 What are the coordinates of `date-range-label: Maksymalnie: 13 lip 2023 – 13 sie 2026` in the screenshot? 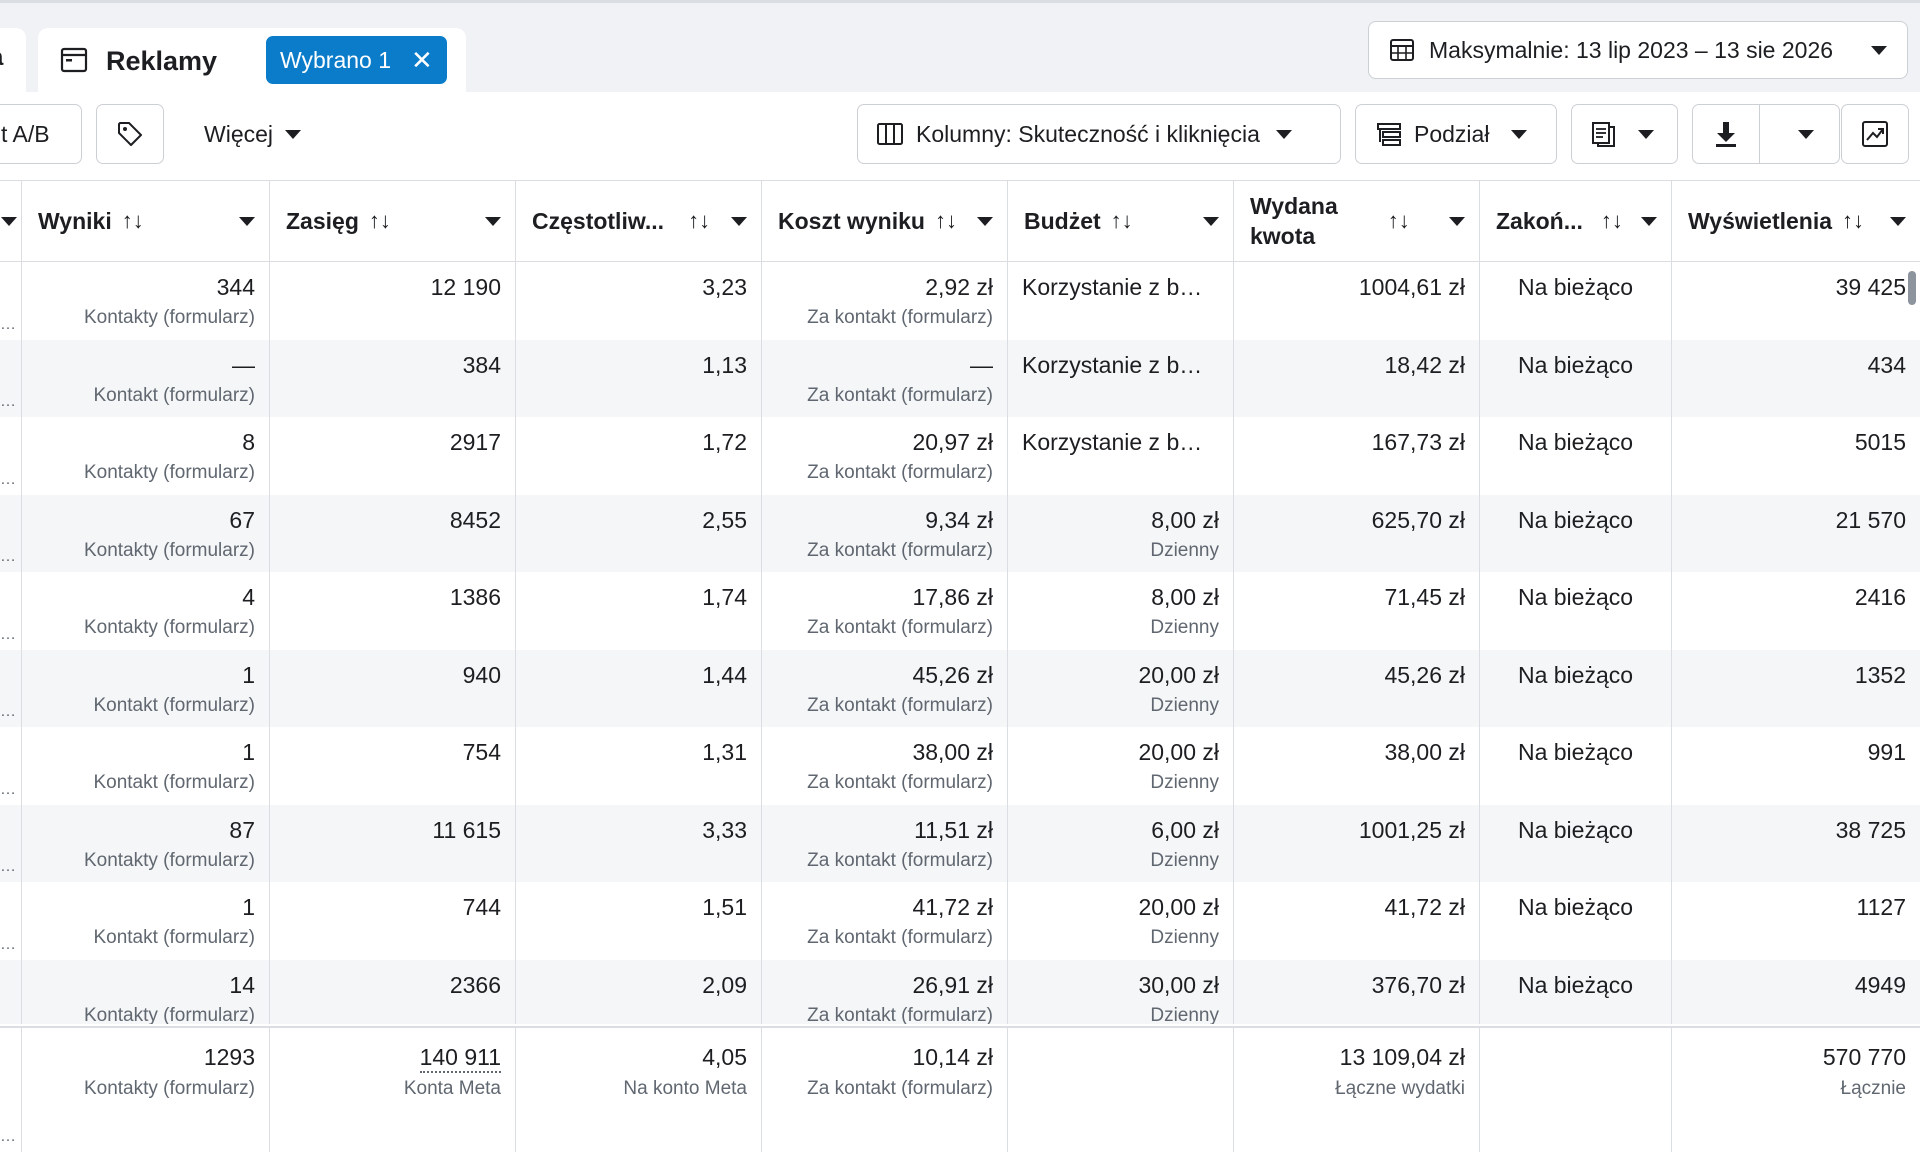 It's located at (1631, 49).